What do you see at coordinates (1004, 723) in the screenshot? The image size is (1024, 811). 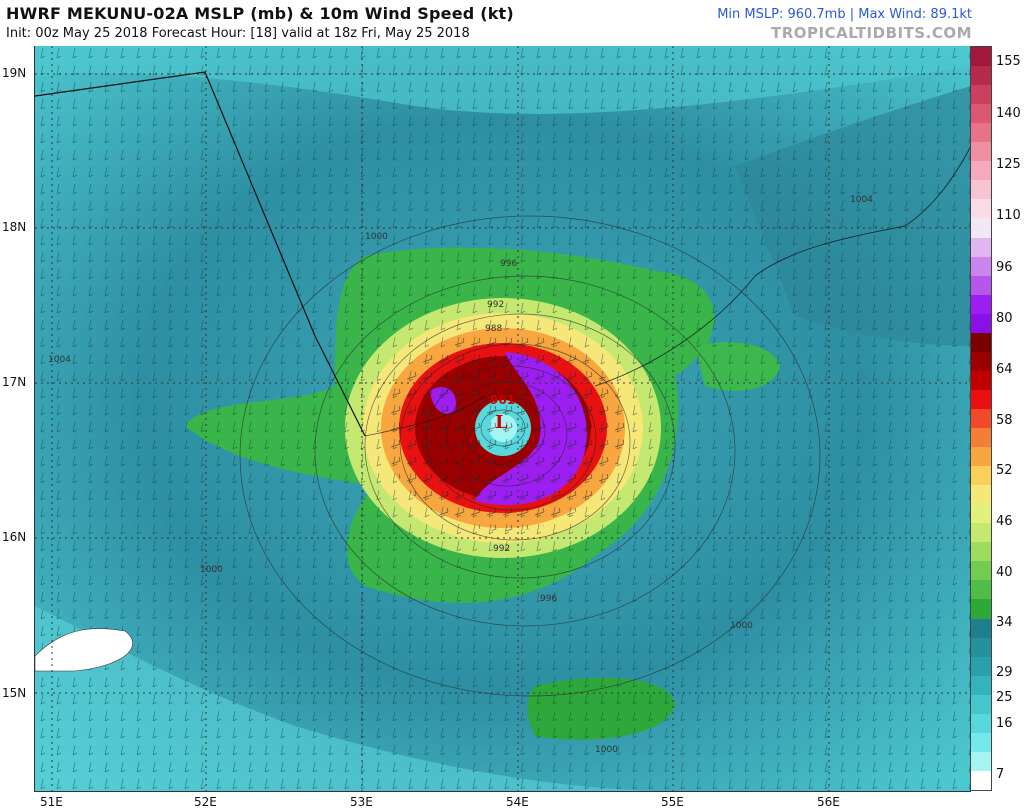 I see `colorbar-tick: 16` at bounding box center [1004, 723].